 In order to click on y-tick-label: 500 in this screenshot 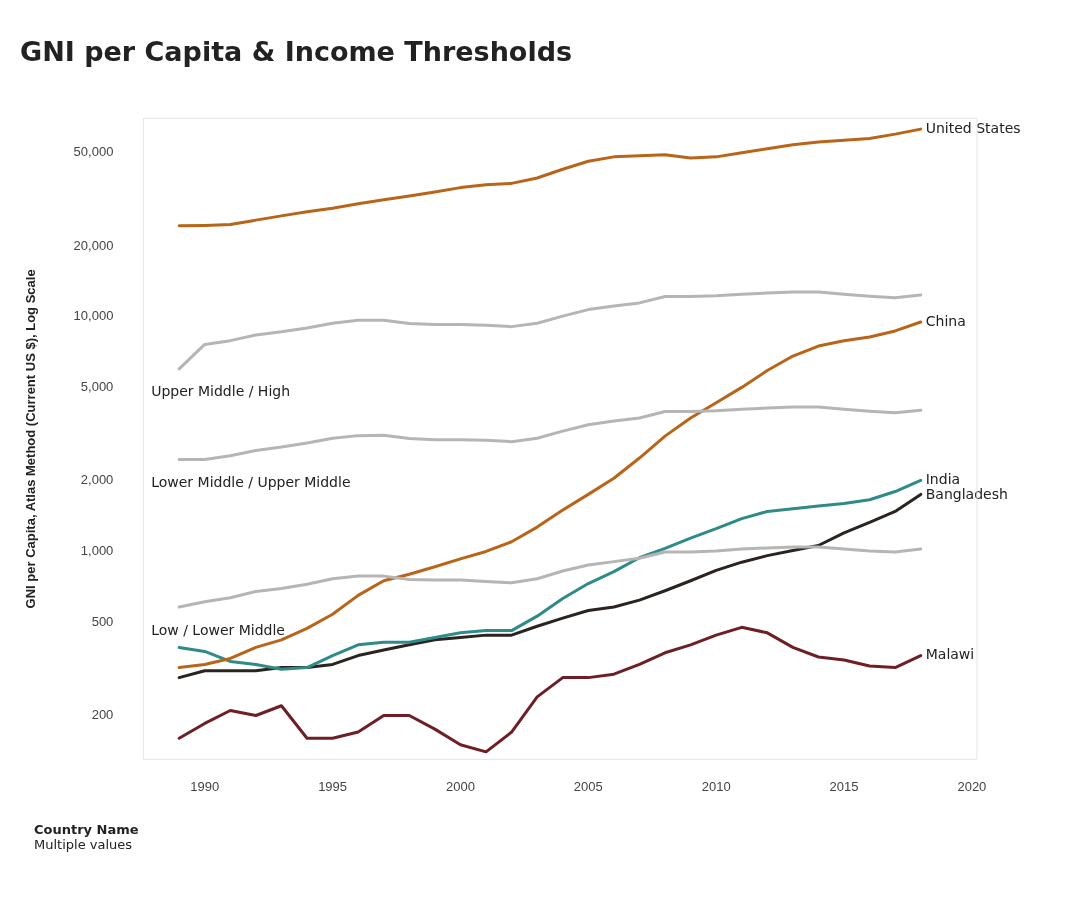, I will do `click(102, 621)`.